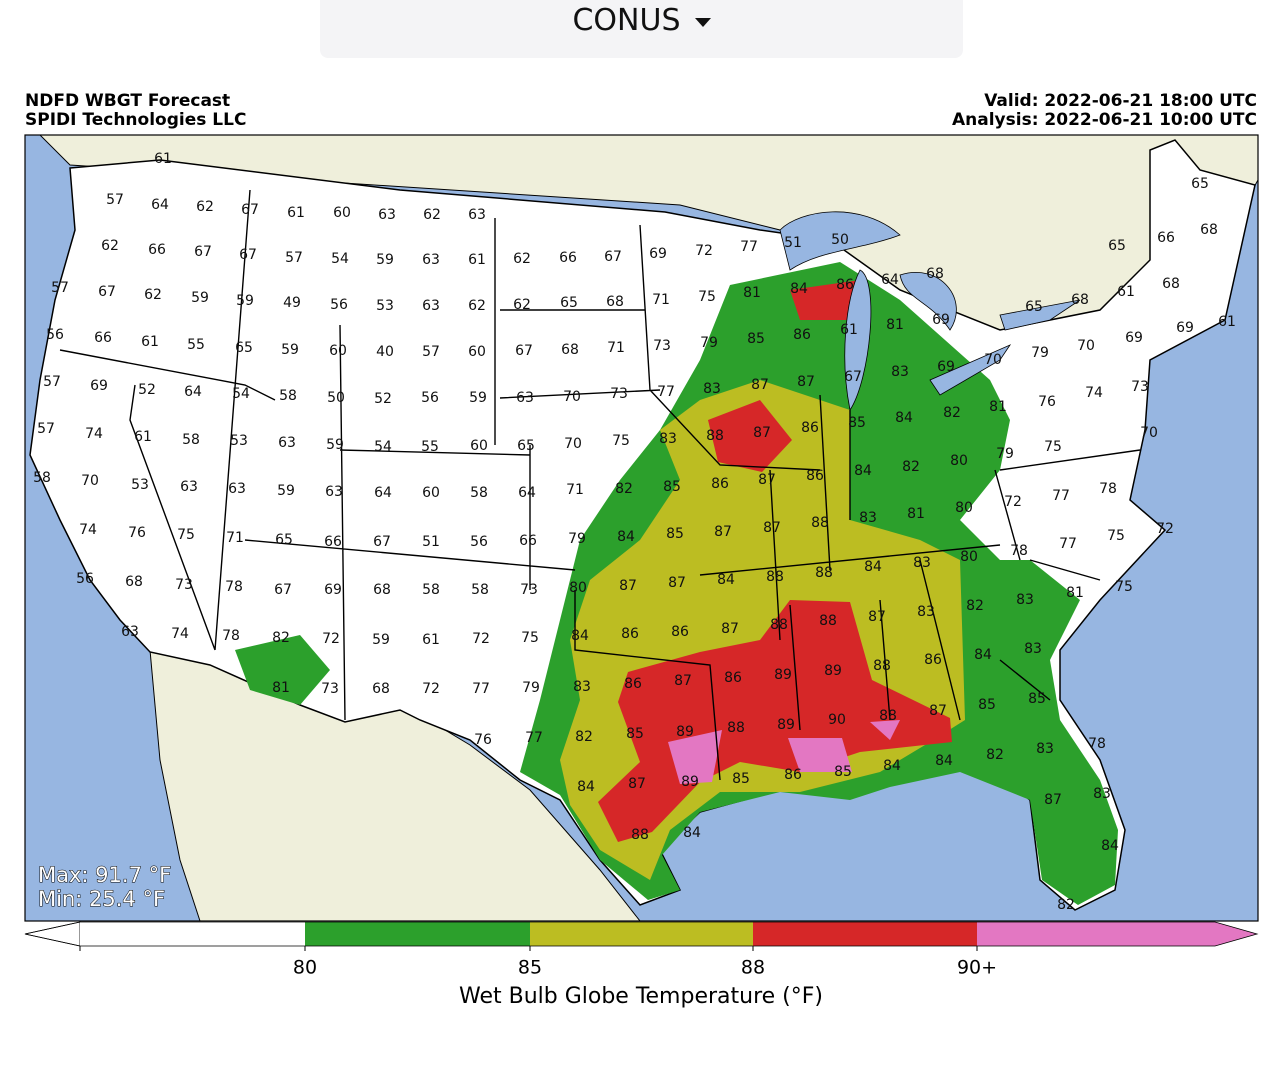  Describe the element at coordinates (640, 835) in the screenshot. I see `point-value: 88` at that location.